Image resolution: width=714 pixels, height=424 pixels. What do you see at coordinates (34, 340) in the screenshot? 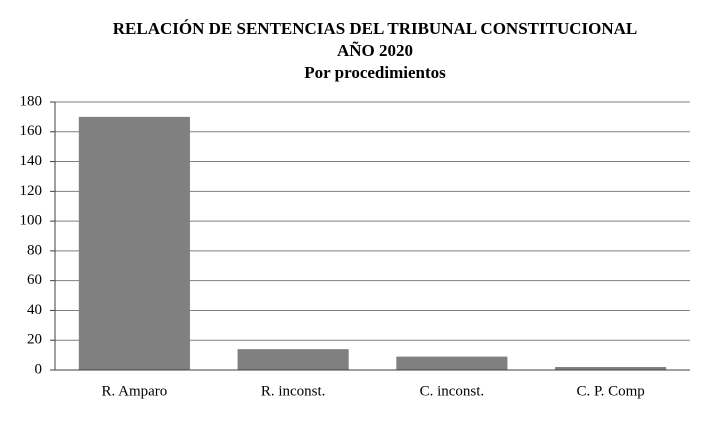
I see `y-tick-label: 20` at bounding box center [34, 340].